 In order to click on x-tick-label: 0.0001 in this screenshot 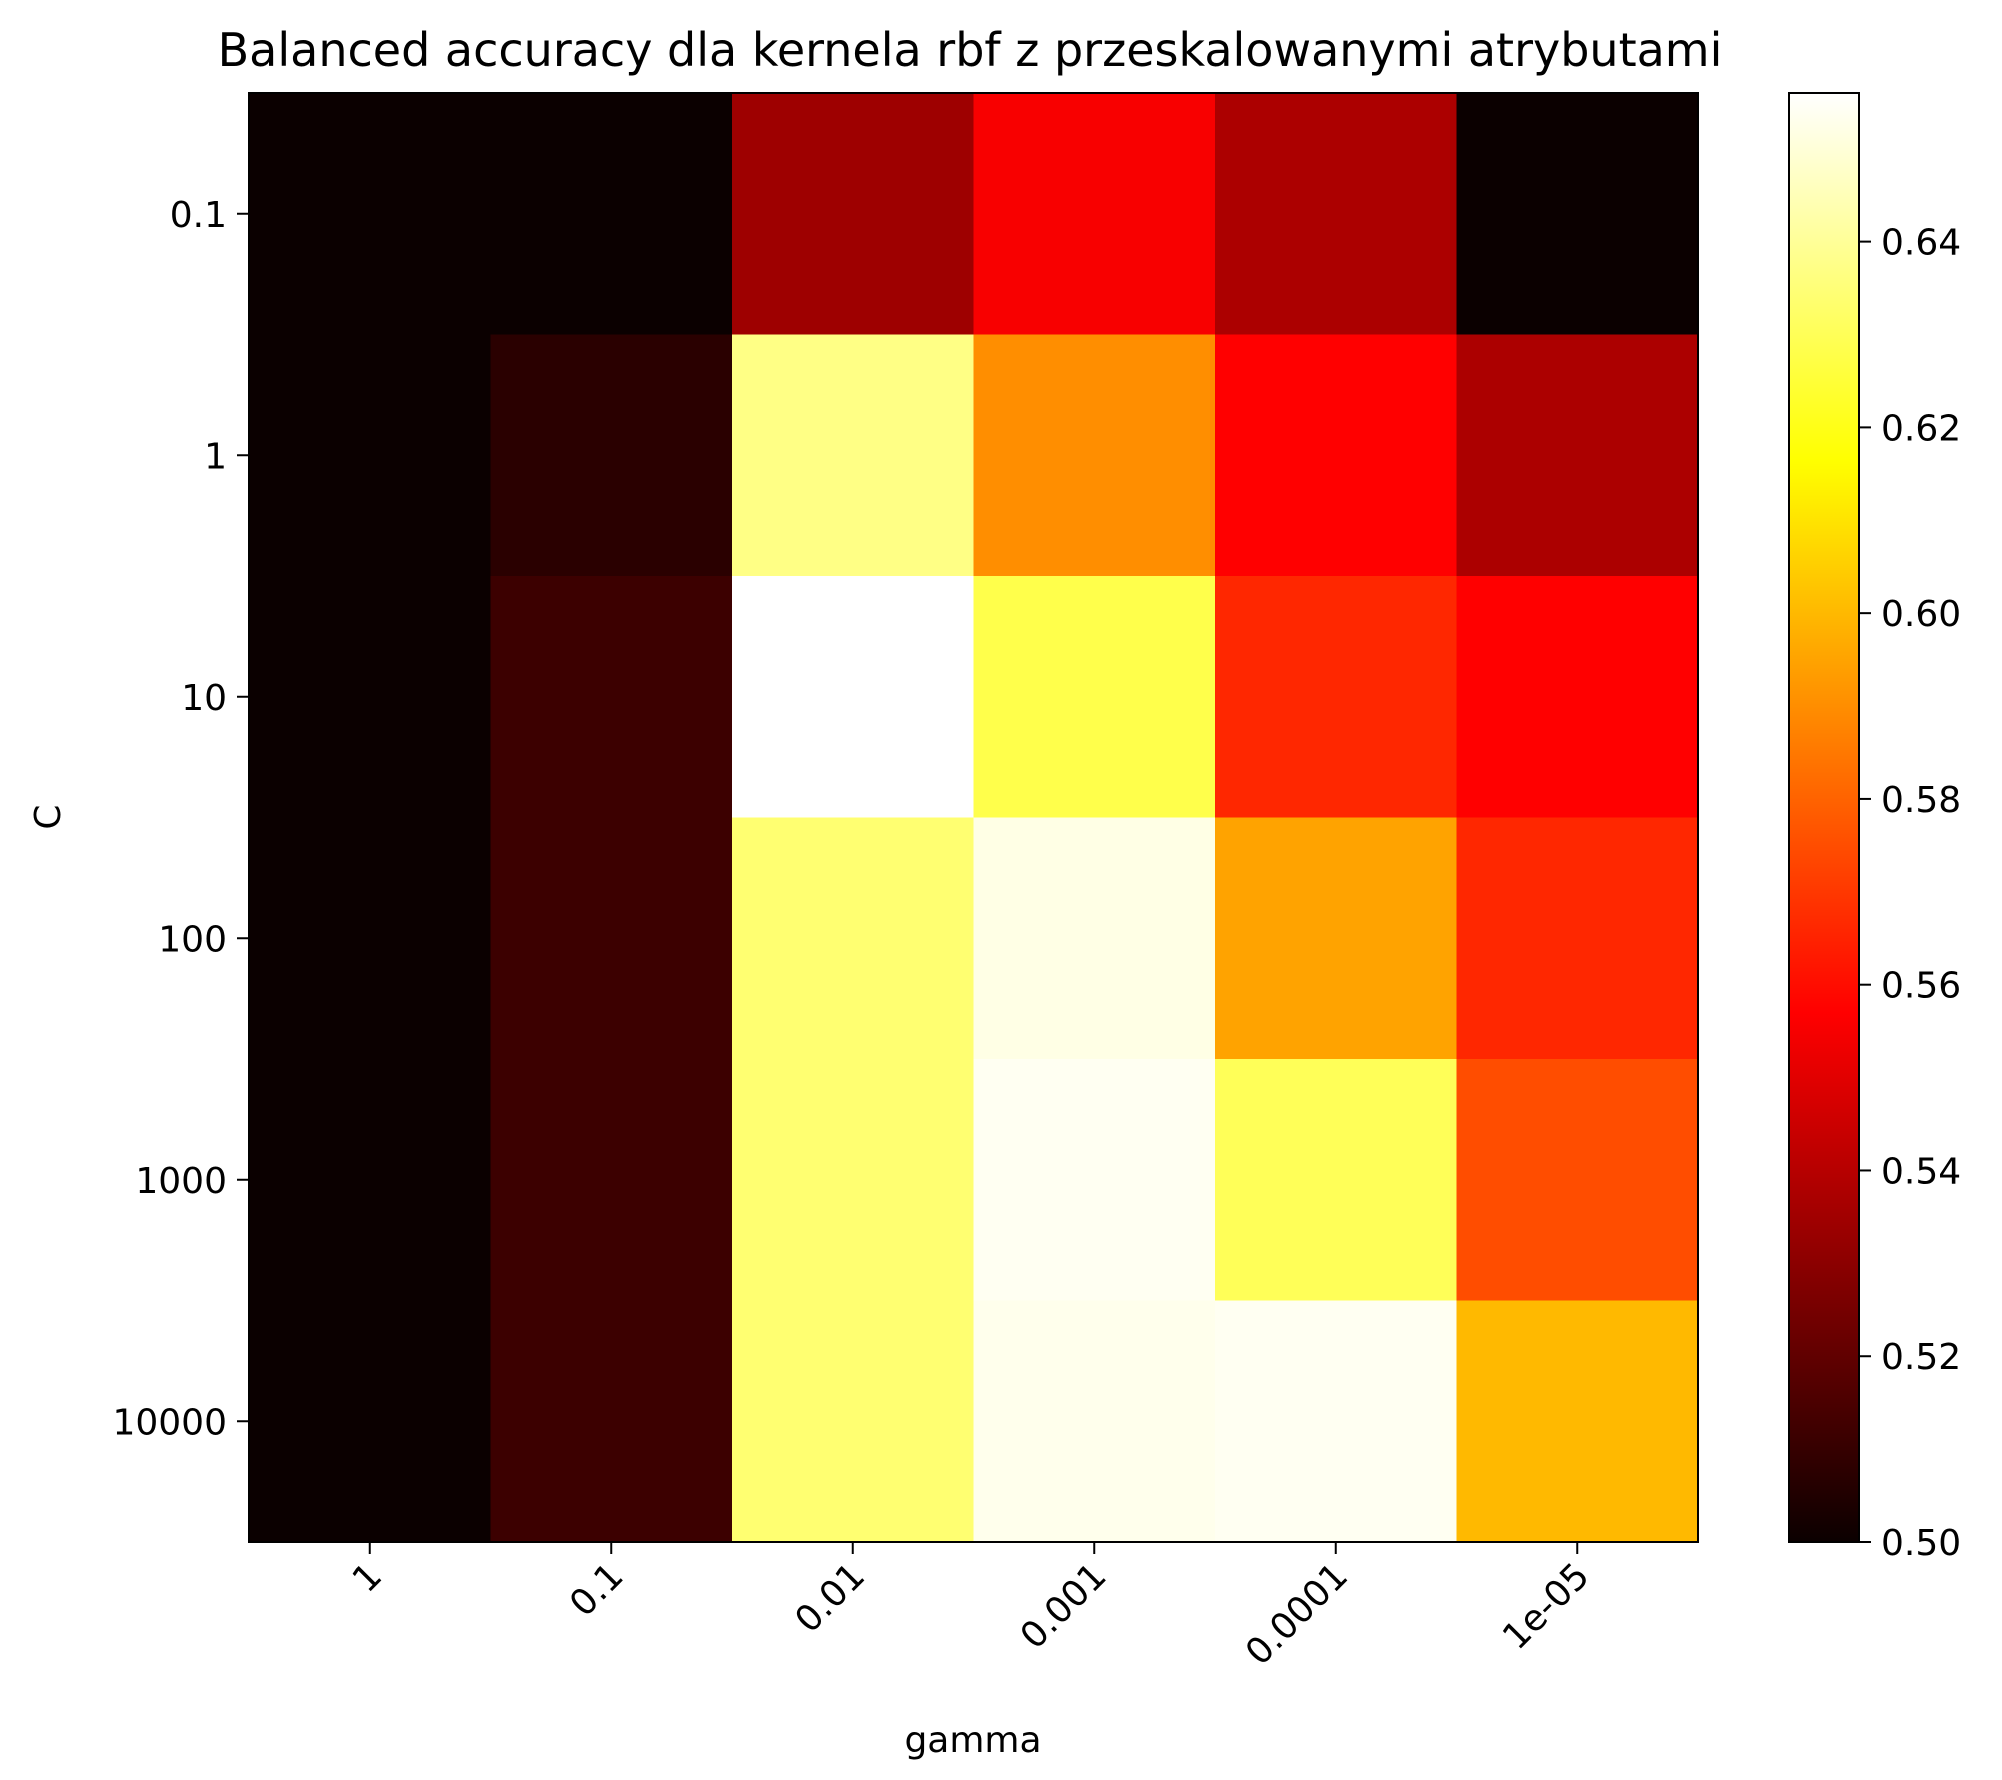, I will do `click(1297, 1614)`.